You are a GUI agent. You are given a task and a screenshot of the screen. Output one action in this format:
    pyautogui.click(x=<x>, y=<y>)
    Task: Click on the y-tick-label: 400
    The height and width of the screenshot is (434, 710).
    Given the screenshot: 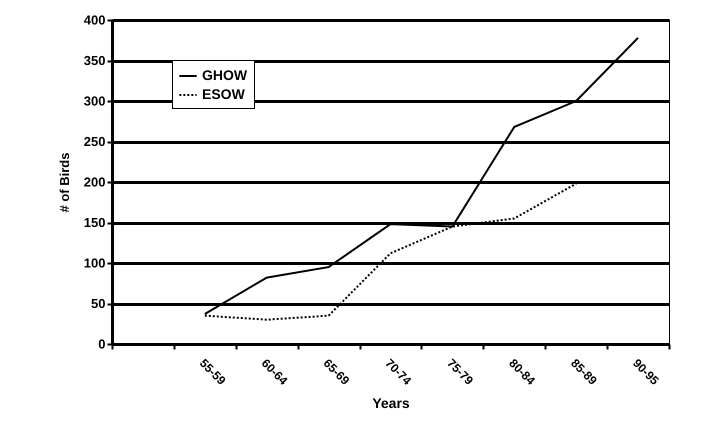 What is the action you would take?
    pyautogui.click(x=95, y=20)
    